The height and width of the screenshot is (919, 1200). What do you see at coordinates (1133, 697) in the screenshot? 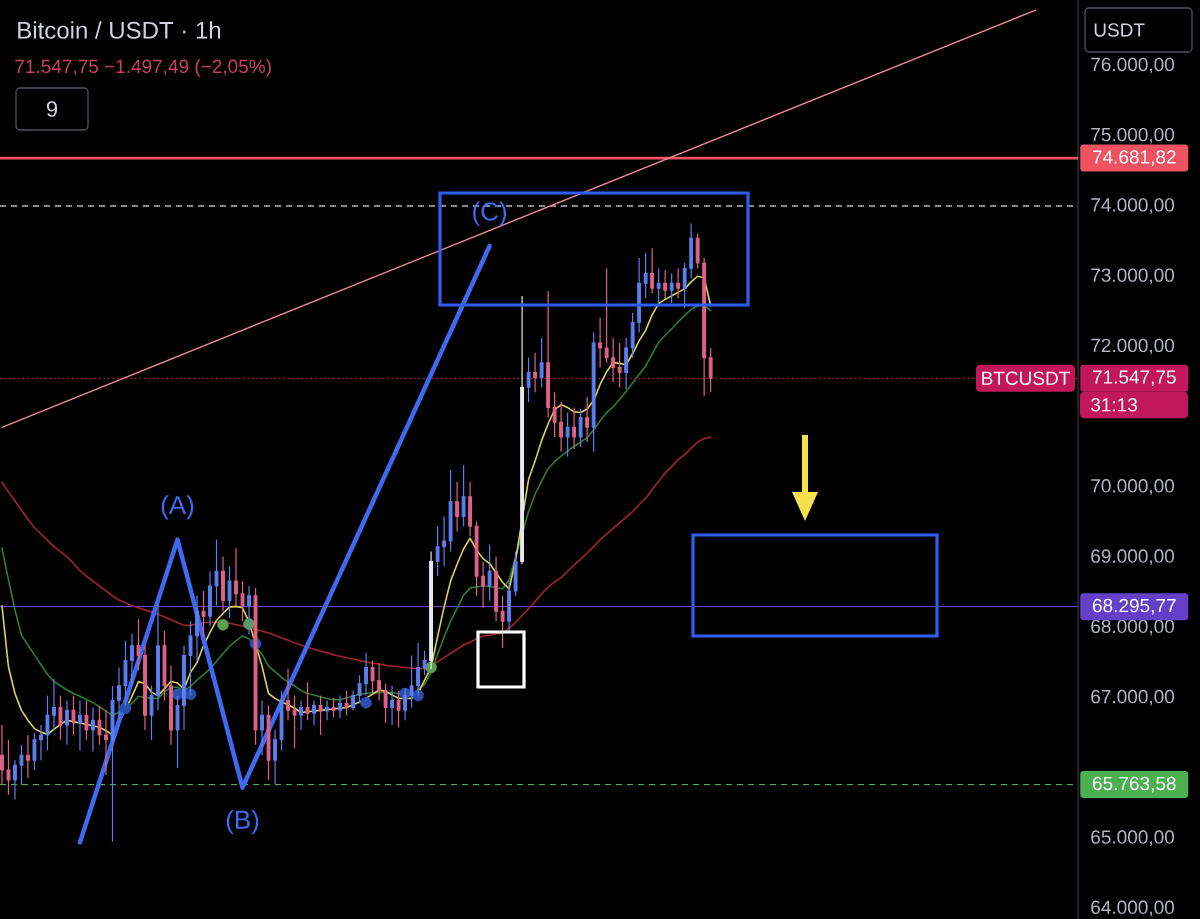
I see `y-tick-label: 67.000,00` at bounding box center [1133, 697].